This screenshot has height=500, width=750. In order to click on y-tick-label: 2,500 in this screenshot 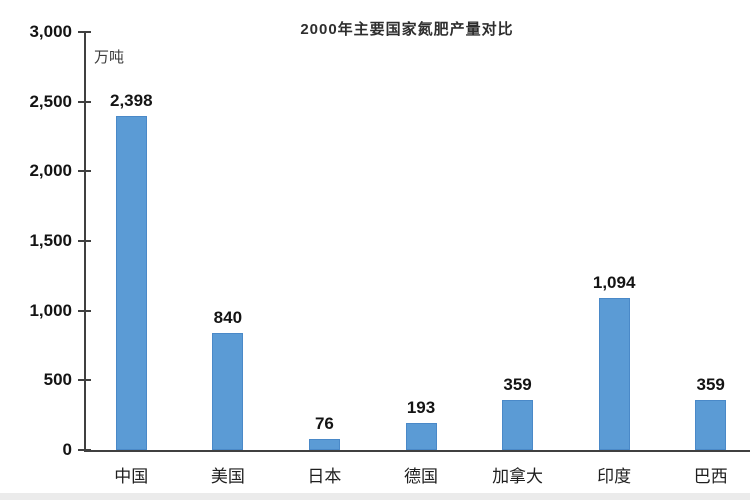, I will do `click(50, 101)`.